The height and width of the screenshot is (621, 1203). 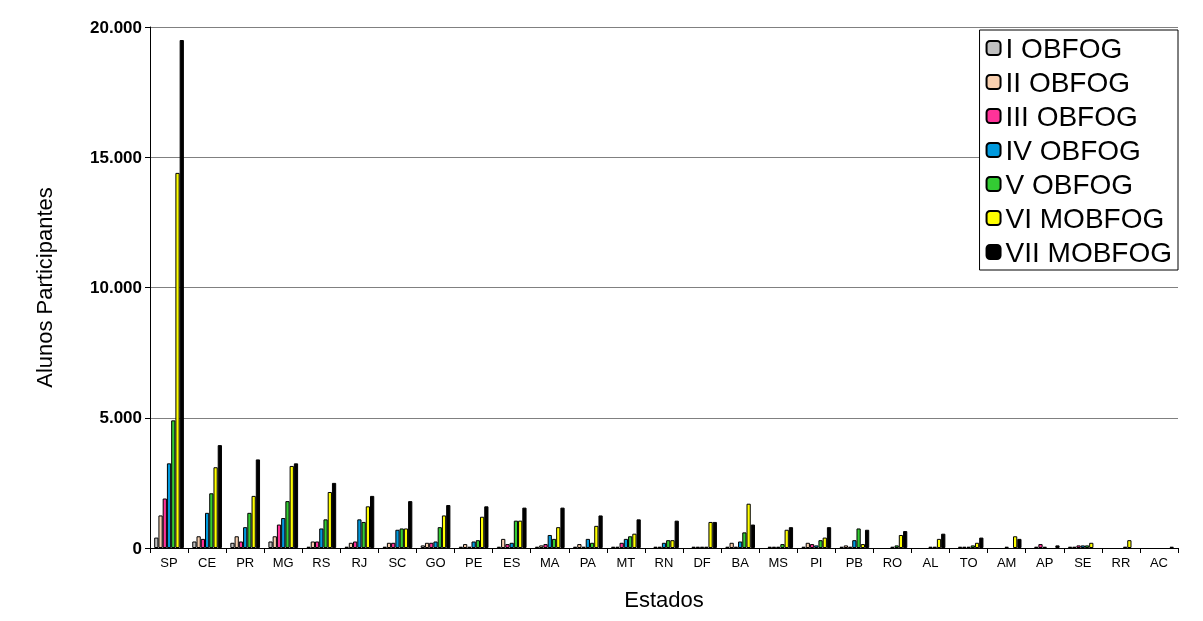 I want to click on legend-label: III OBFOG, so click(x=1071, y=116).